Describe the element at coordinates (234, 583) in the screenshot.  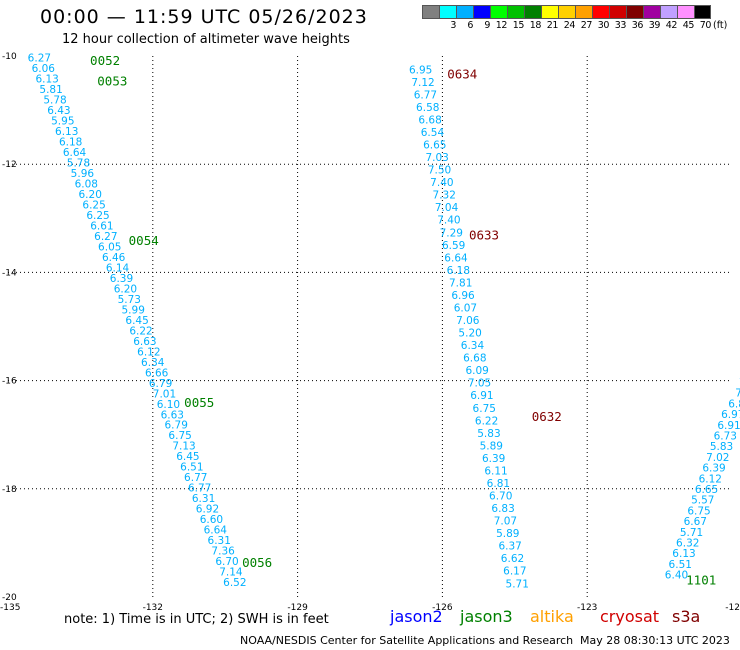
I see `wave-height-value: 6.52` at that location.